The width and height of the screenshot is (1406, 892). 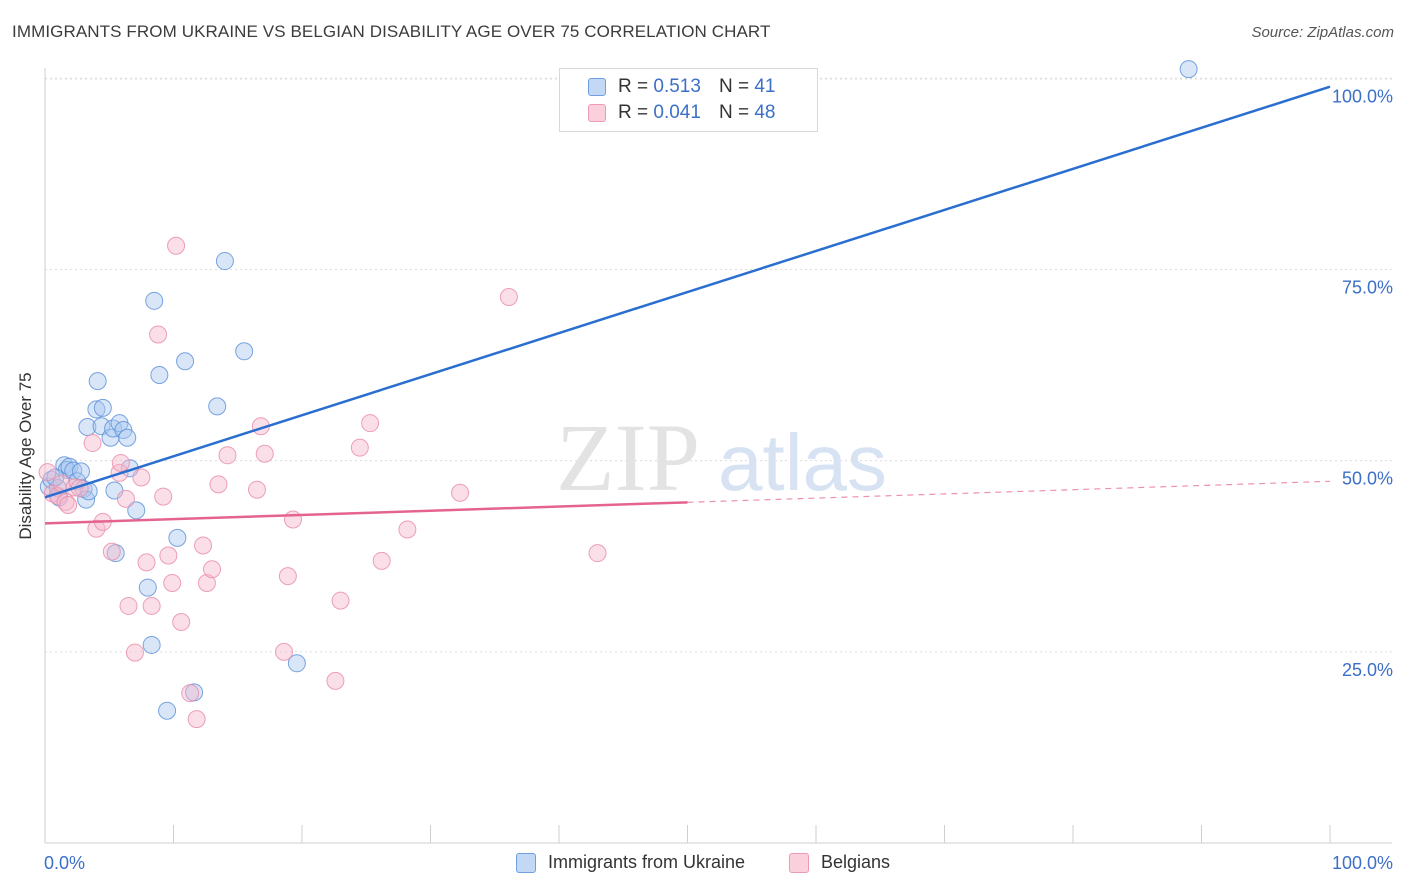 What do you see at coordinates (1367, 670) in the screenshot?
I see `y-tick-label: 25.0%` at bounding box center [1367, 670].